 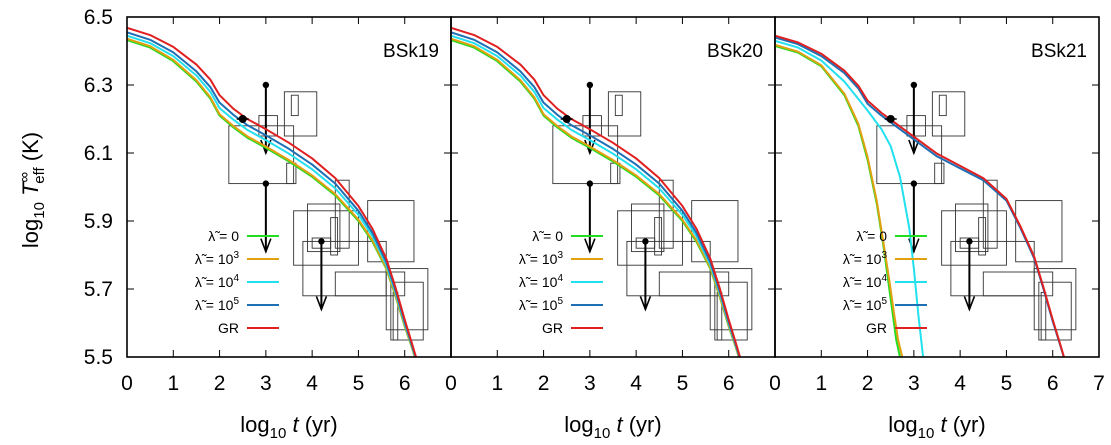 I want to click on y-tick-label: 5.7, so click(x=98, y=289).